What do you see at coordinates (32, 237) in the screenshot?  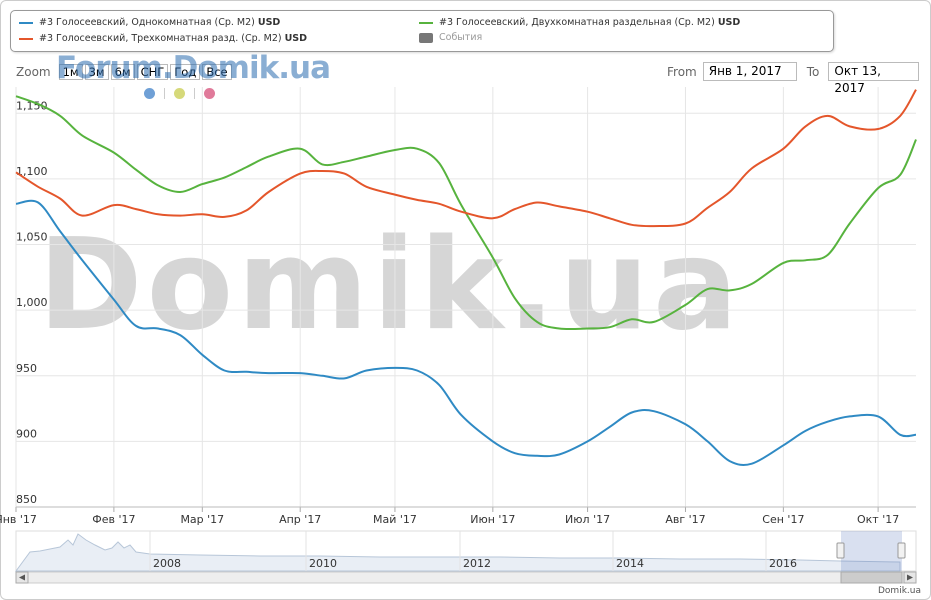 I see `y-tick-label: 1,050` at bounding box center [32, 237].